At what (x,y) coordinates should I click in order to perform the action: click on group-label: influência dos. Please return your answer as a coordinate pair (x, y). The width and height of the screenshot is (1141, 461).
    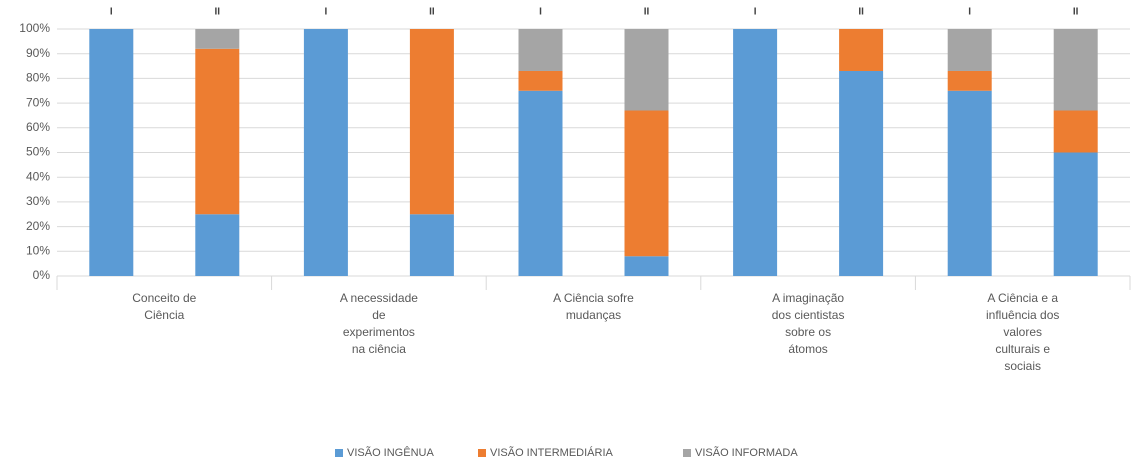
    Looking at the image, I should click on (1022, 315).